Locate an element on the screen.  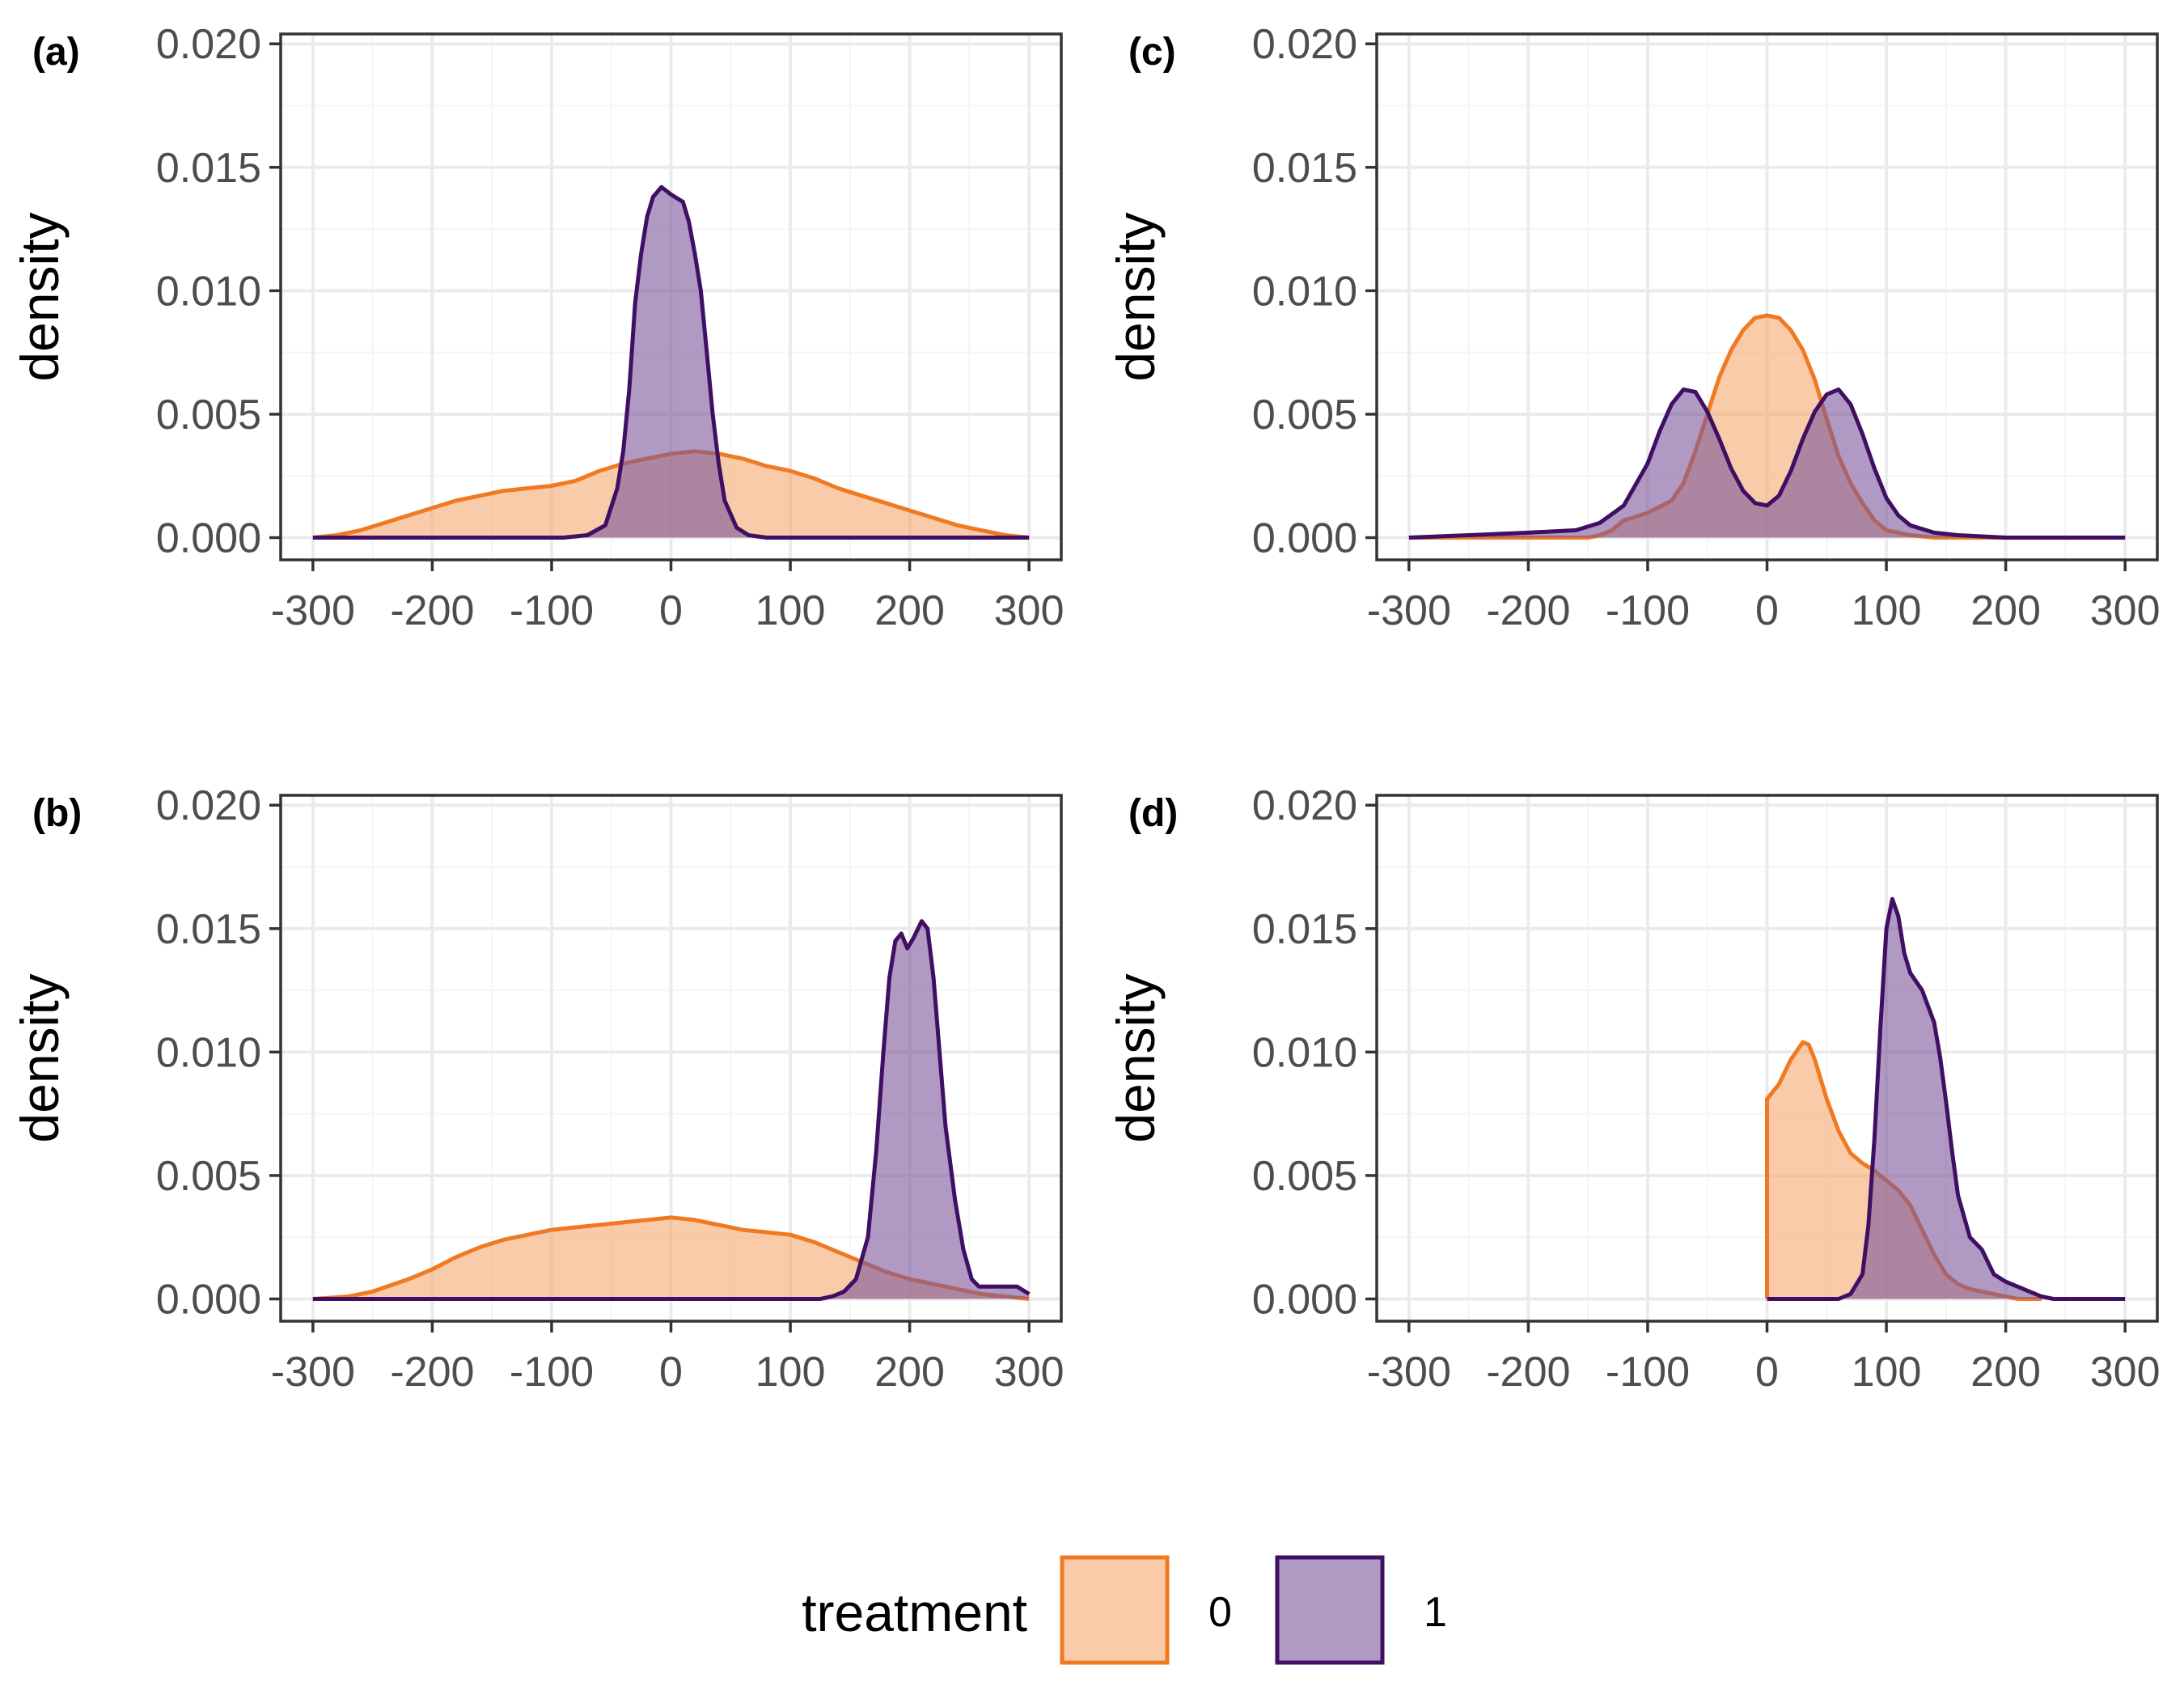
panel-tag: (d) is located at coordinates (1153, 813).